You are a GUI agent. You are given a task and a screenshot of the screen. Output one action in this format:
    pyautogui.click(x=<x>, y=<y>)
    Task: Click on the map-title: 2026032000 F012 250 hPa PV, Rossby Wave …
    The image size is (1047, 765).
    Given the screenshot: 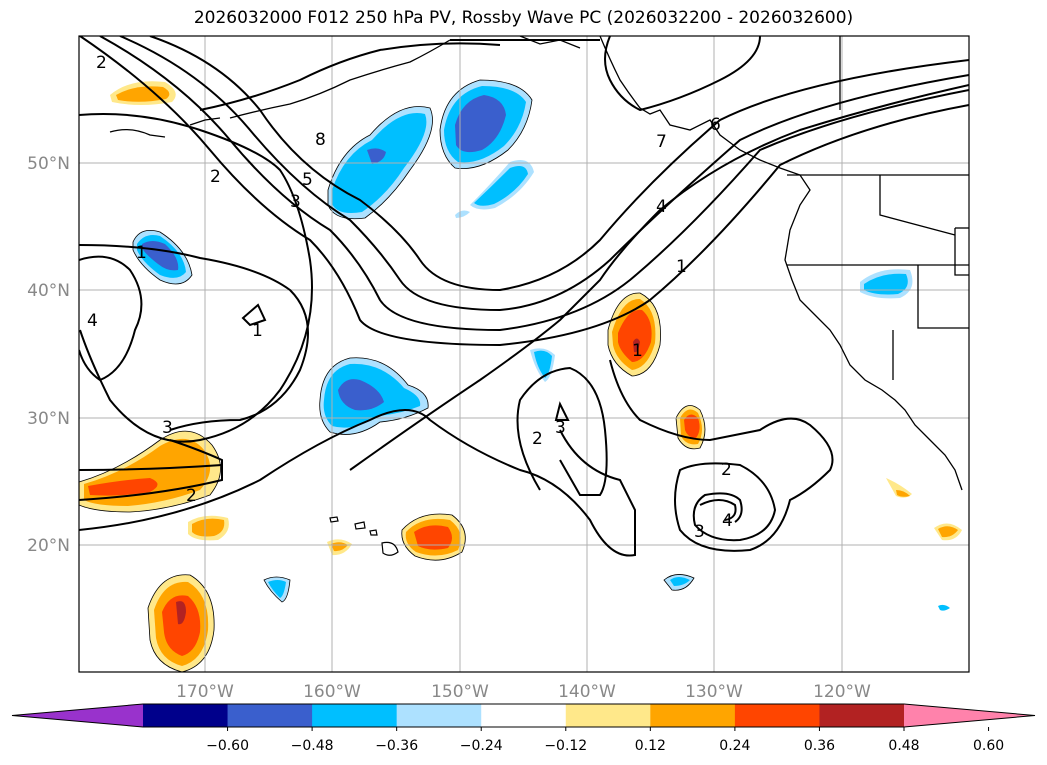 What is the action you would take?
    pyautogui.click(x=523, y=18)
    